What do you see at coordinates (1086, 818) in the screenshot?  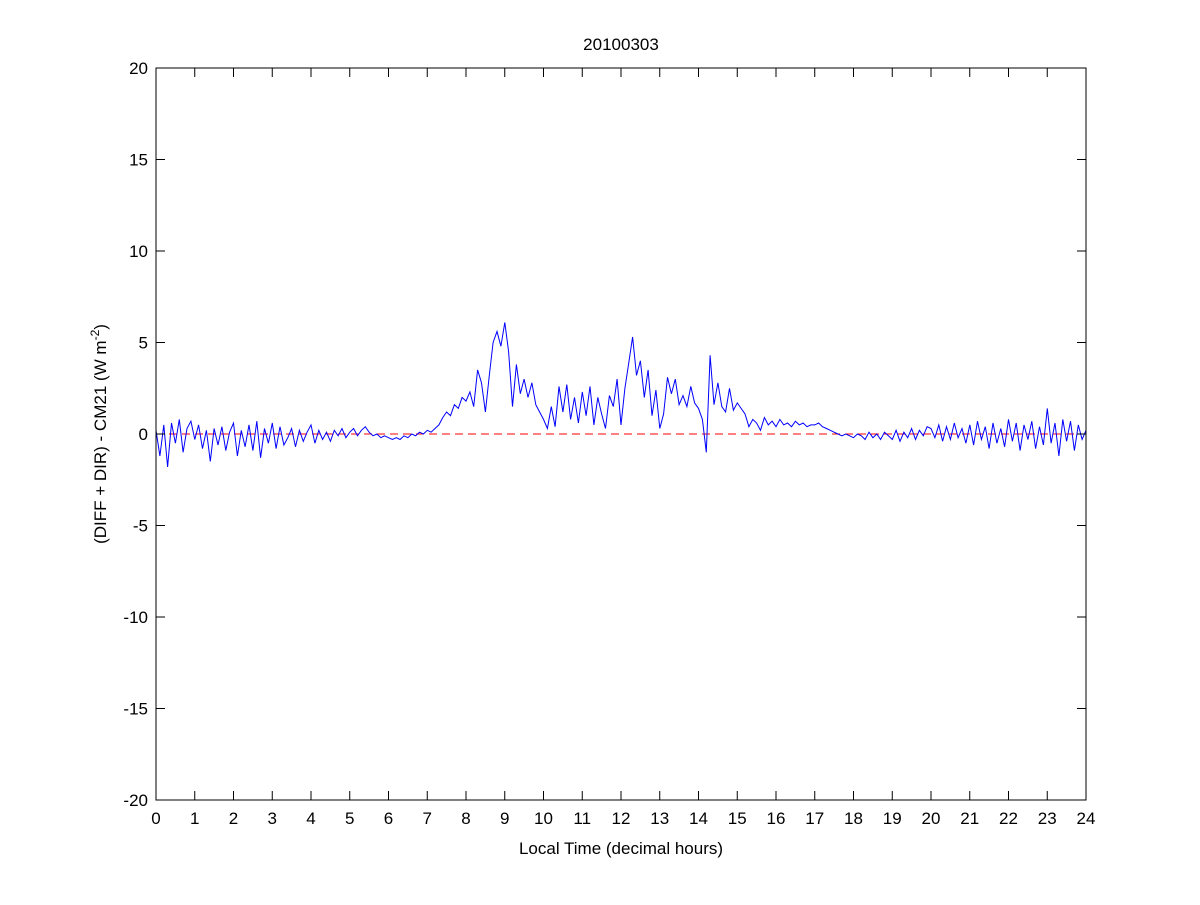 I see `x-tick-label: 24` at bounding box center [1086, 818].